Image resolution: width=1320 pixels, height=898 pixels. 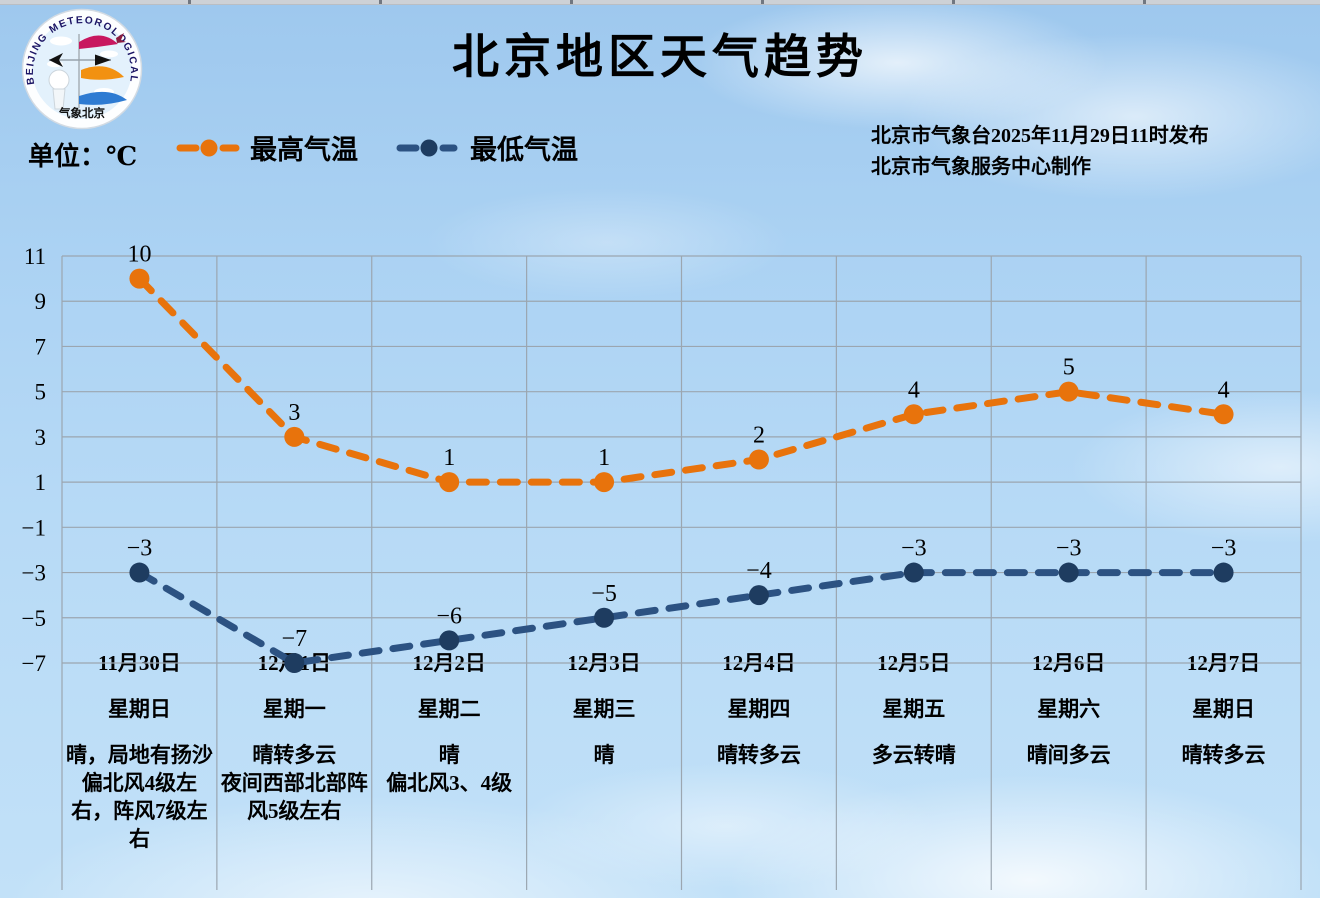 I want to click on svg-text: 9, so click(x=41, y=301).